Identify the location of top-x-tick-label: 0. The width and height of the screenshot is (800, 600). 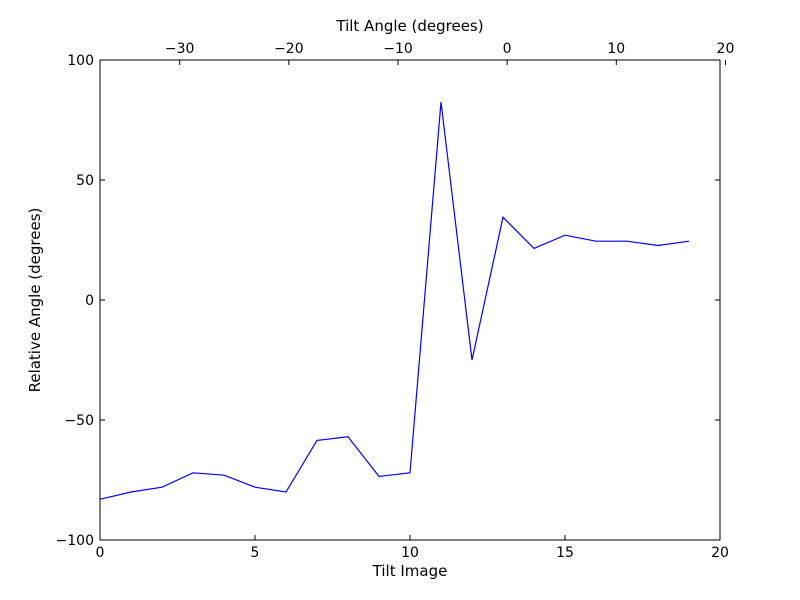
(507, 49).